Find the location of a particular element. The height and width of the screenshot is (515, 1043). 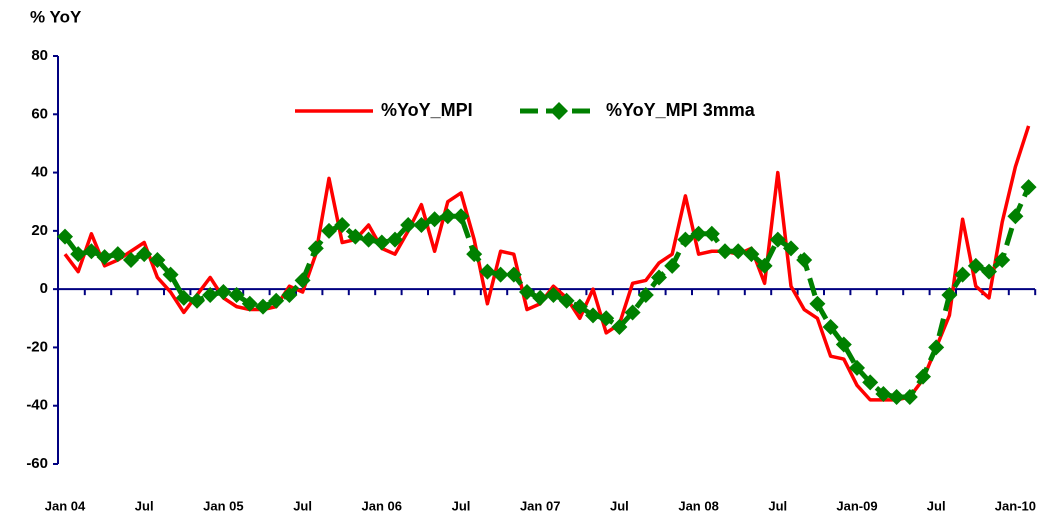

y-tick-label: -60 is located at coordinates (37, 463).